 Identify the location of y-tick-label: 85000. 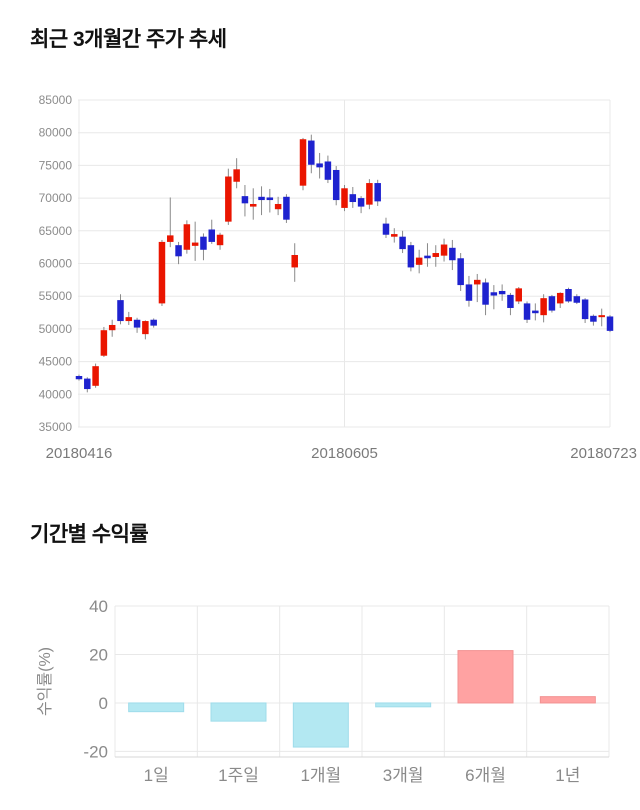
(56, 100).